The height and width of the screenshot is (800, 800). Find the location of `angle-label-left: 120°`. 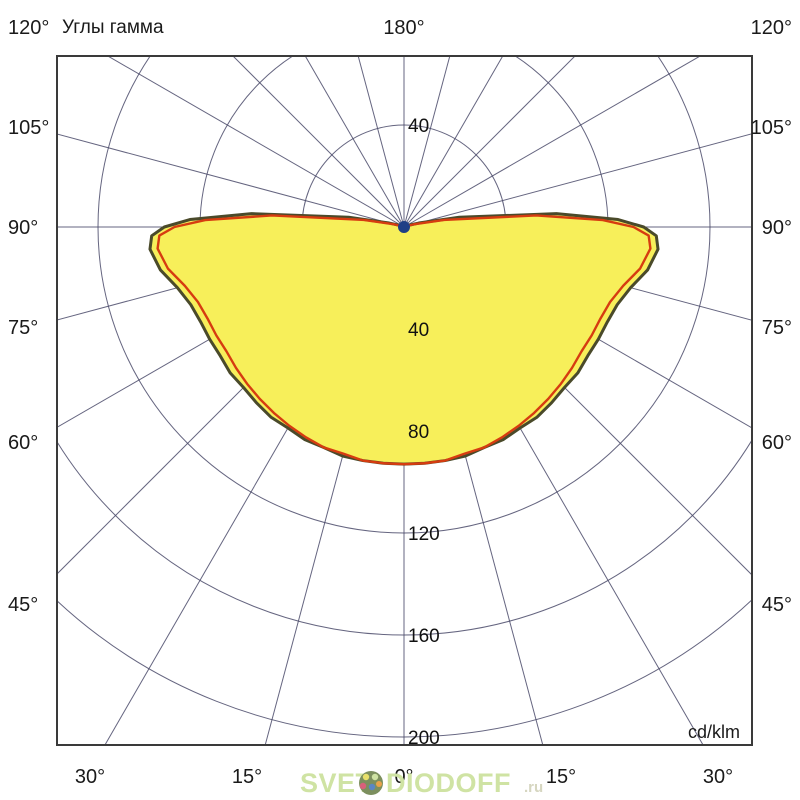

angle-label-left: 120° is located at coordinates (28, 28).